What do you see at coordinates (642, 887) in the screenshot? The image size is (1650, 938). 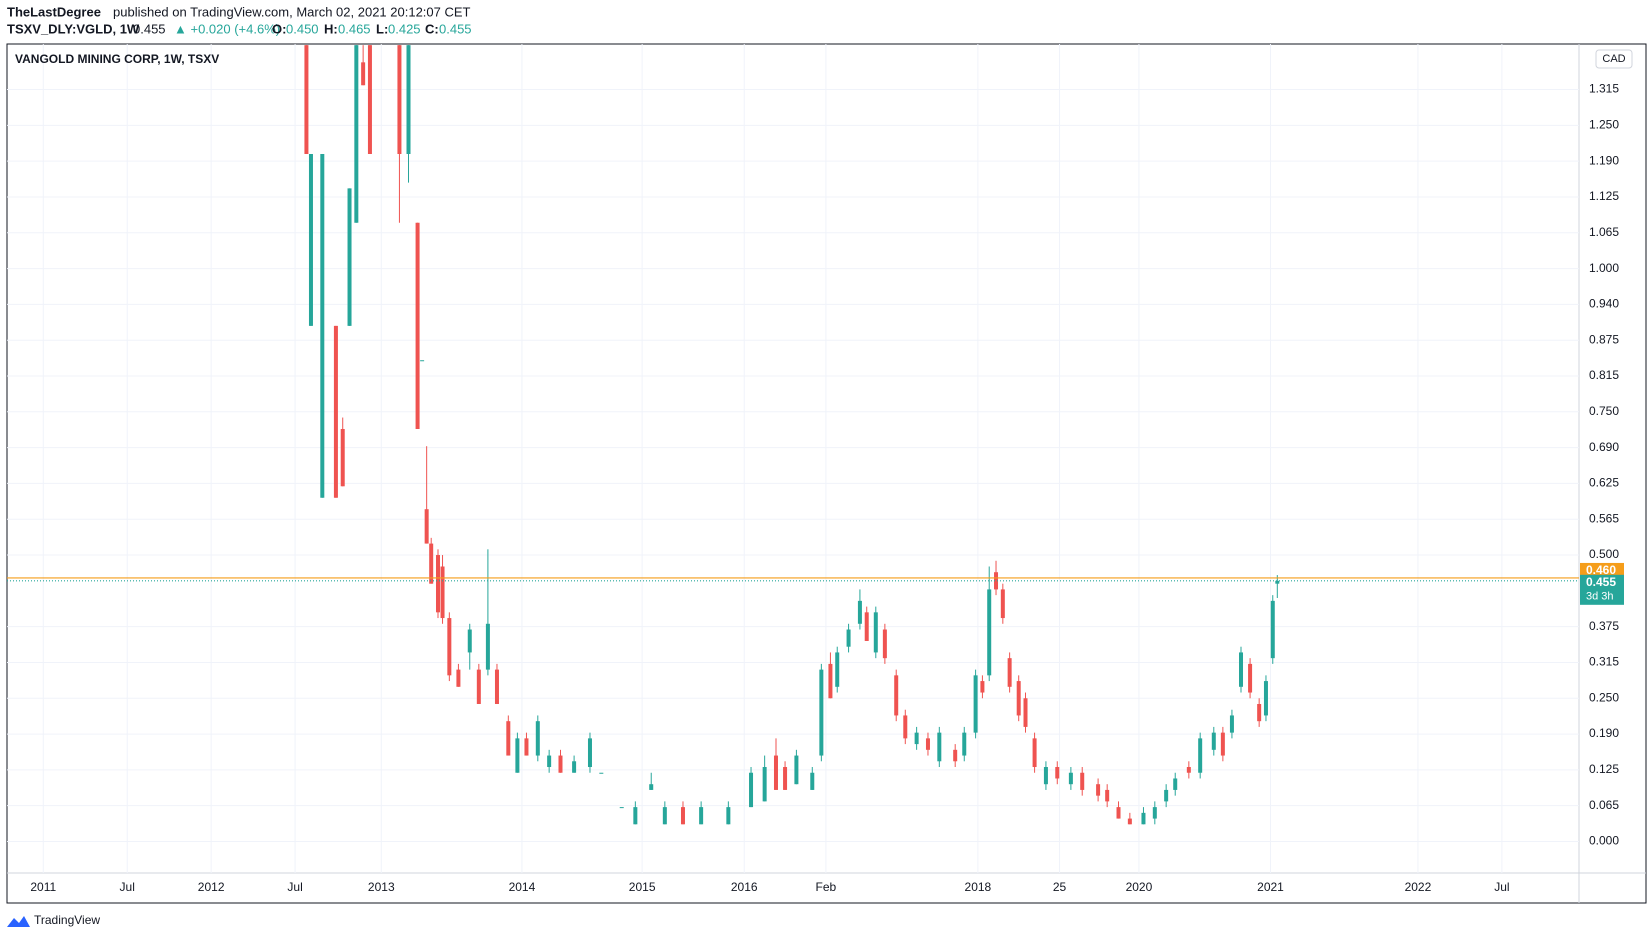 I see `x-tick-label: 2015` at bounding box center [642, 887].